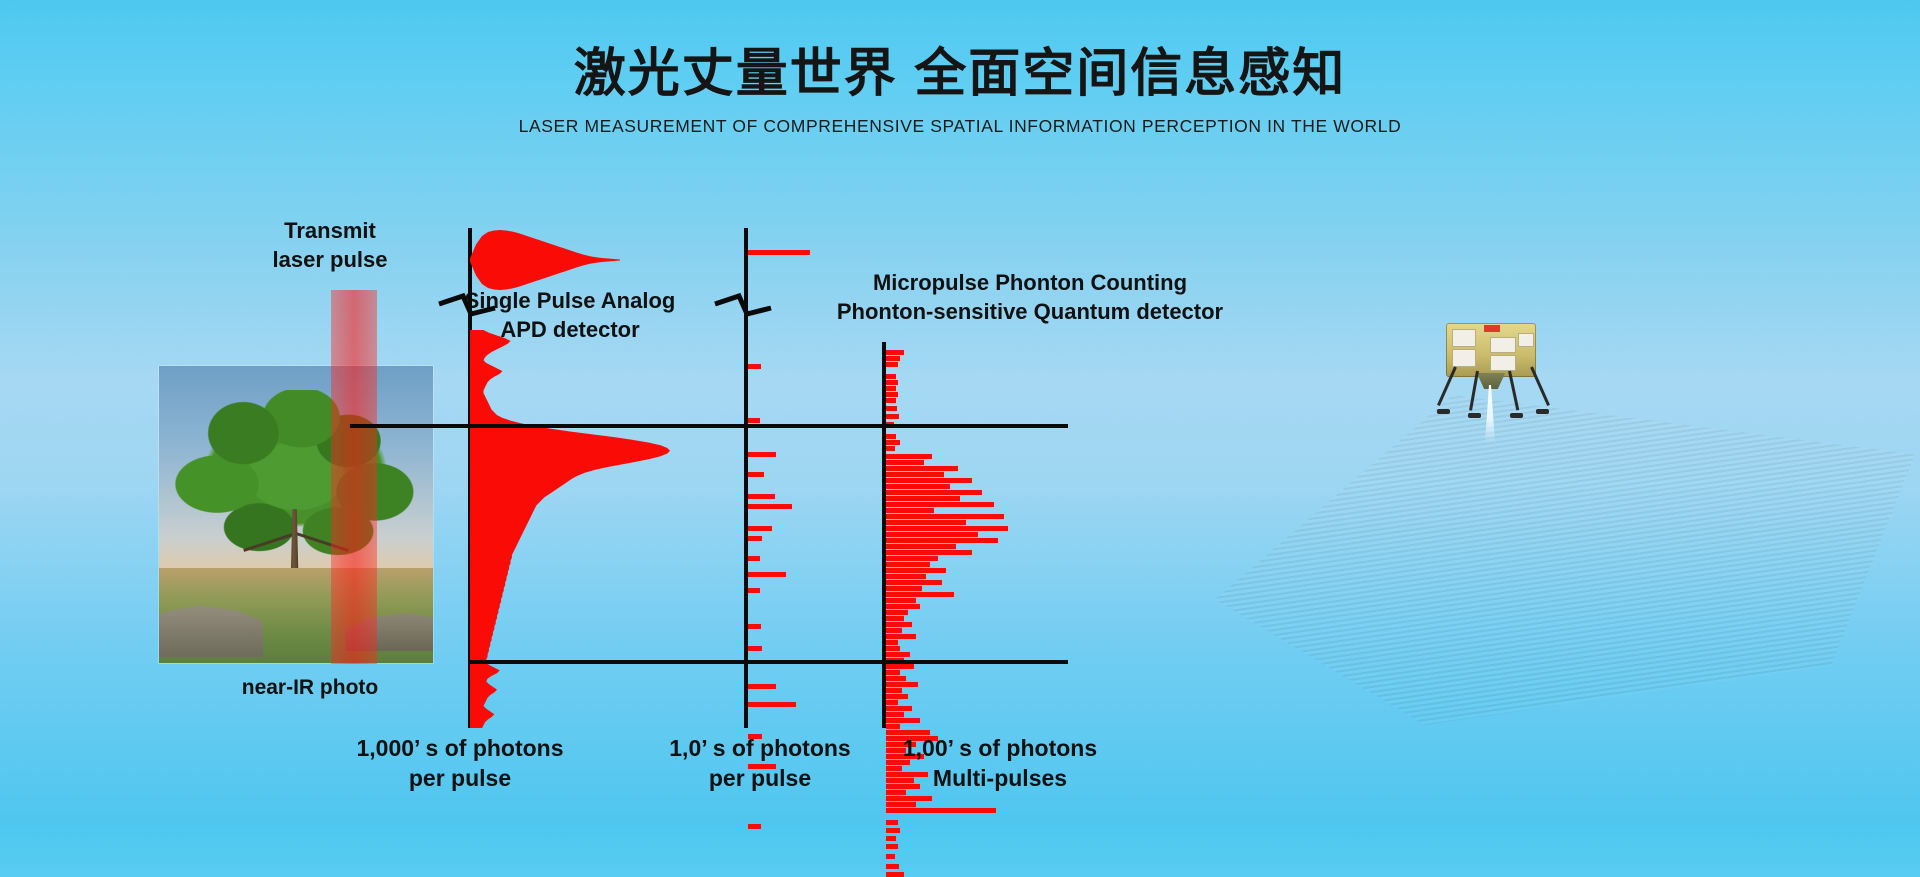 The image size is (1920, 877). I want to click on near-ir-photo-label: near-IR photo, so click(310, 687).